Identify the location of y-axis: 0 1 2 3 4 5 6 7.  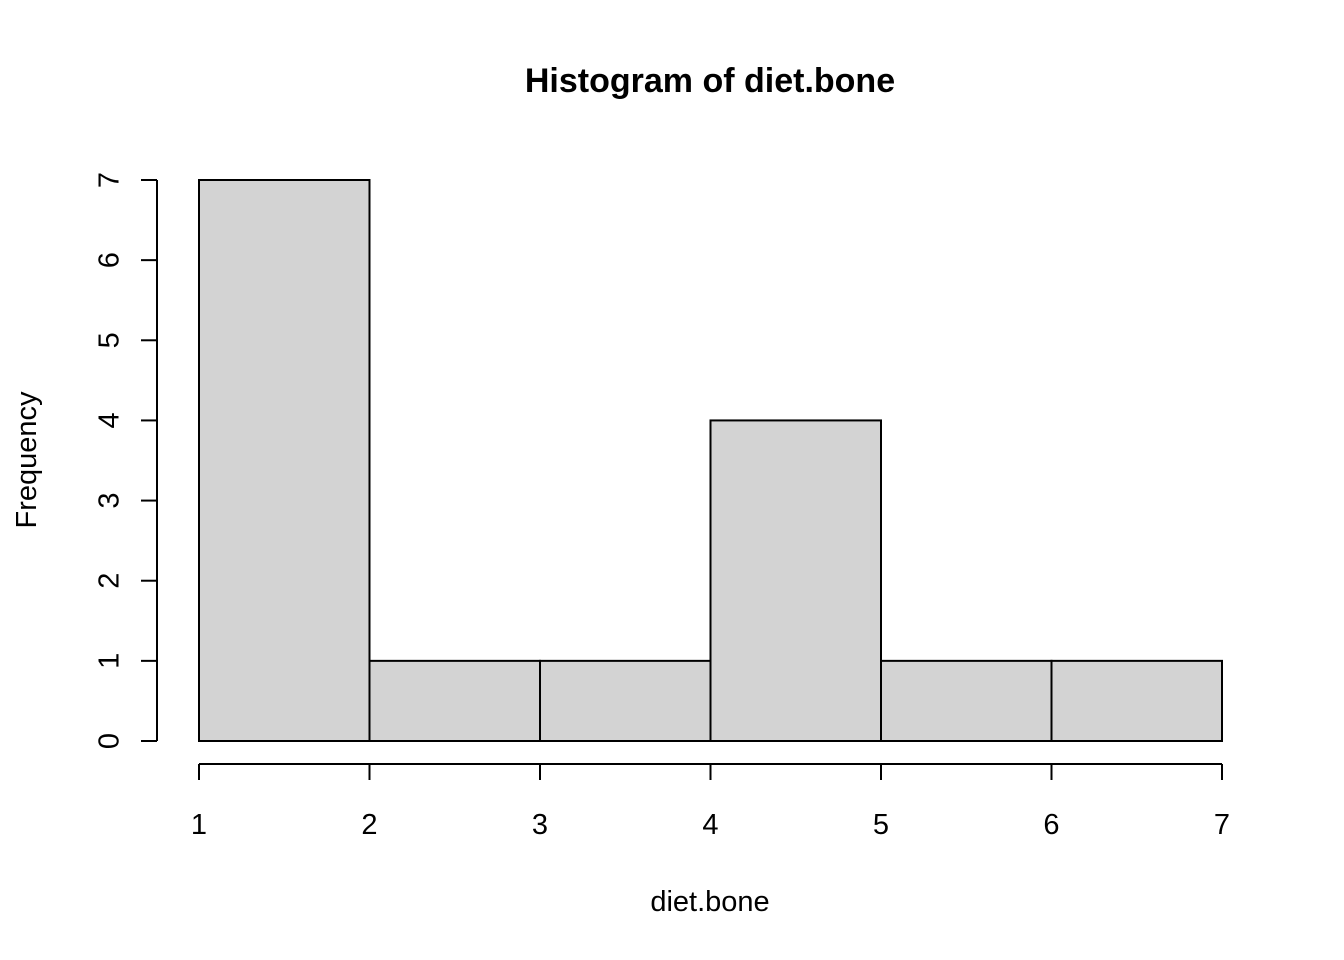
(126, 460).